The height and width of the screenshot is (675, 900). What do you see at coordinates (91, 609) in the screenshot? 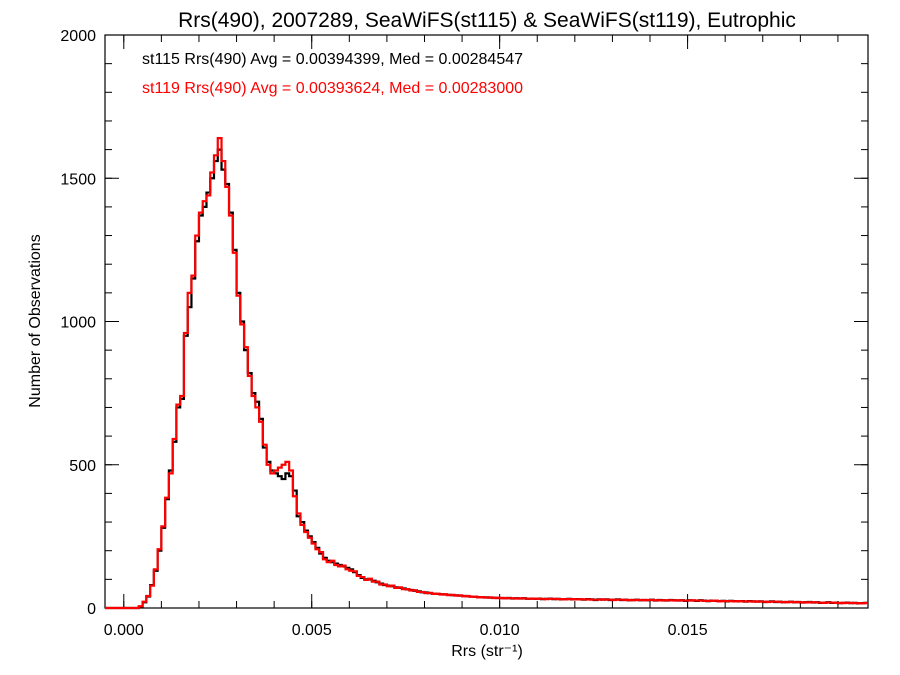
I see `y-tick-label: 0` at bounding box center [91, 609].